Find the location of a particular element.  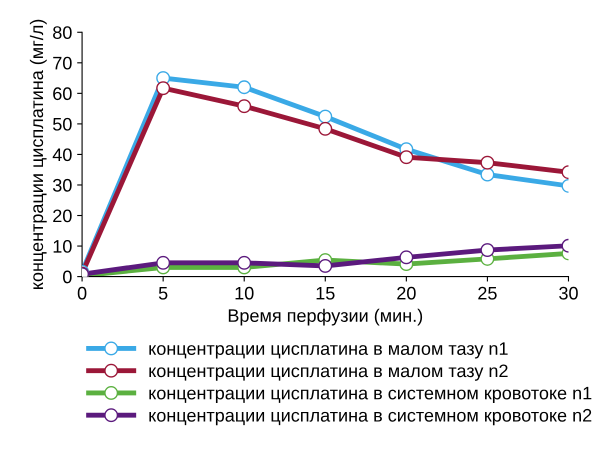

y-tick-label: 20 is located at coordinates (62, 215).